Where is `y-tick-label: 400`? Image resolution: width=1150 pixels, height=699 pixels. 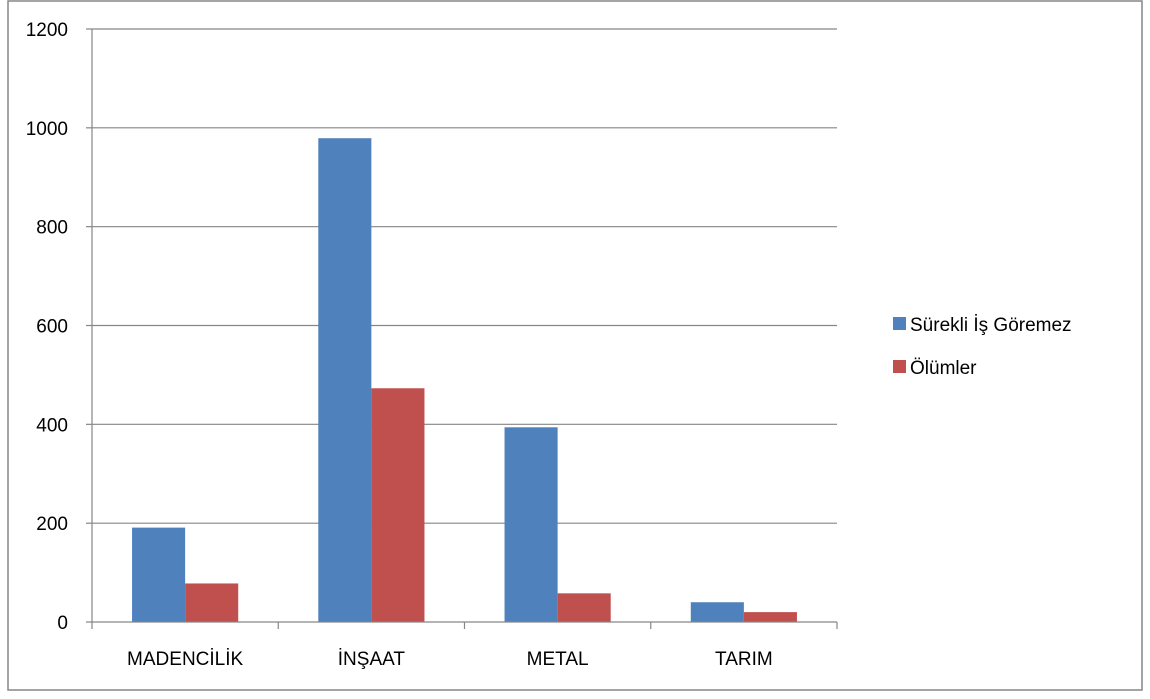 y-tick-label: 400 is located at coordinates (52, 425).